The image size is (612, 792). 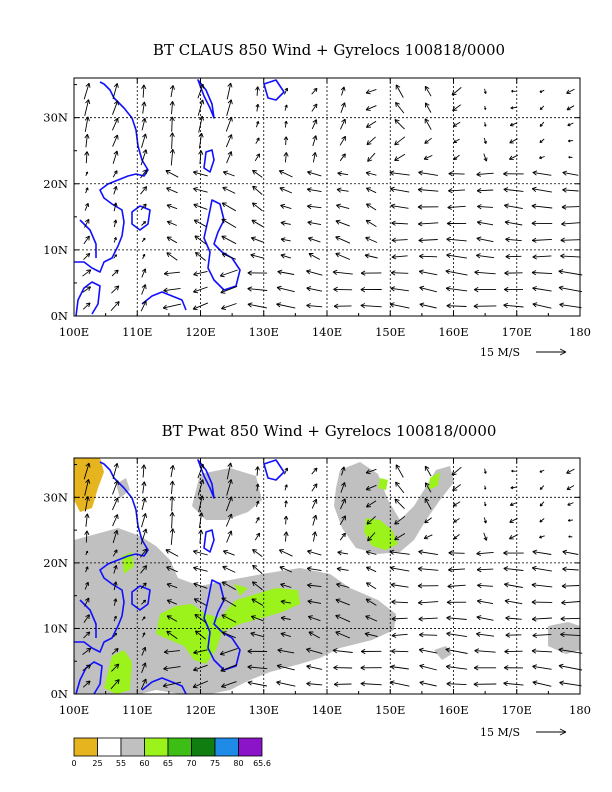 I want to click on panel2-xtick-label: 100E, so click(x=74, y=710).